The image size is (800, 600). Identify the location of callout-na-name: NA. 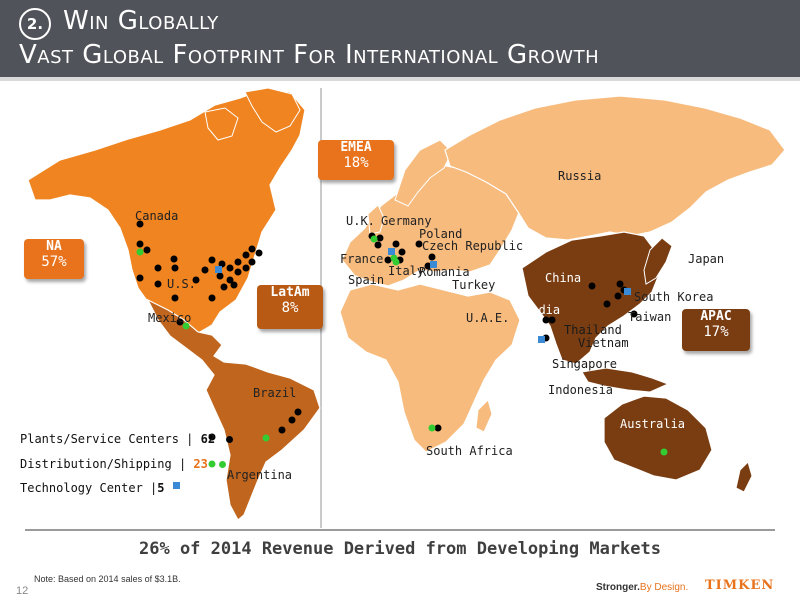
(54, 246).